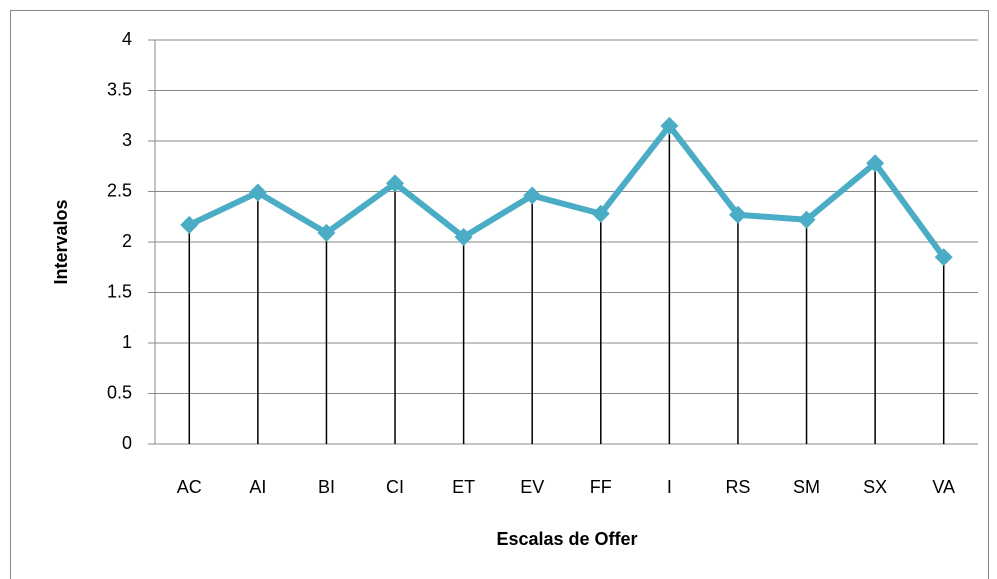  What do you see at coordinates (463, 487) in the screenshot?
I see `x-tick-label: ET` at bounding box center [463, 487].